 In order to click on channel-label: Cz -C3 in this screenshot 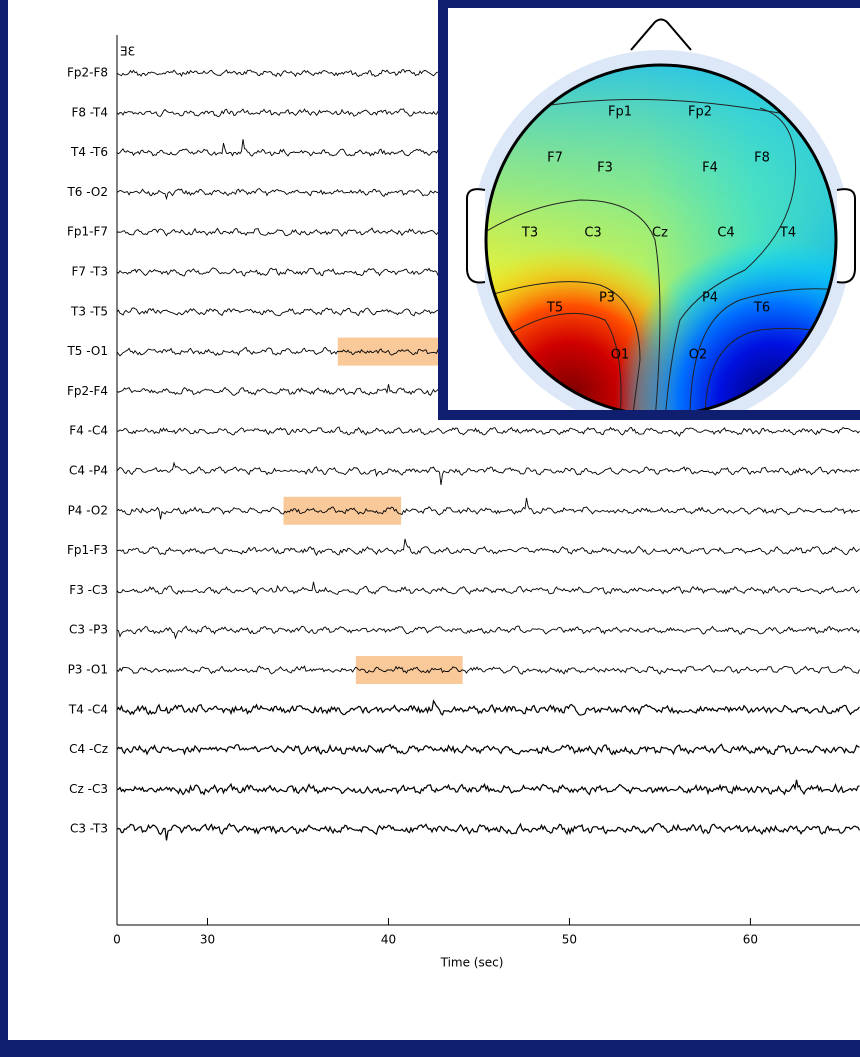, I will do `click(88, 789)`.